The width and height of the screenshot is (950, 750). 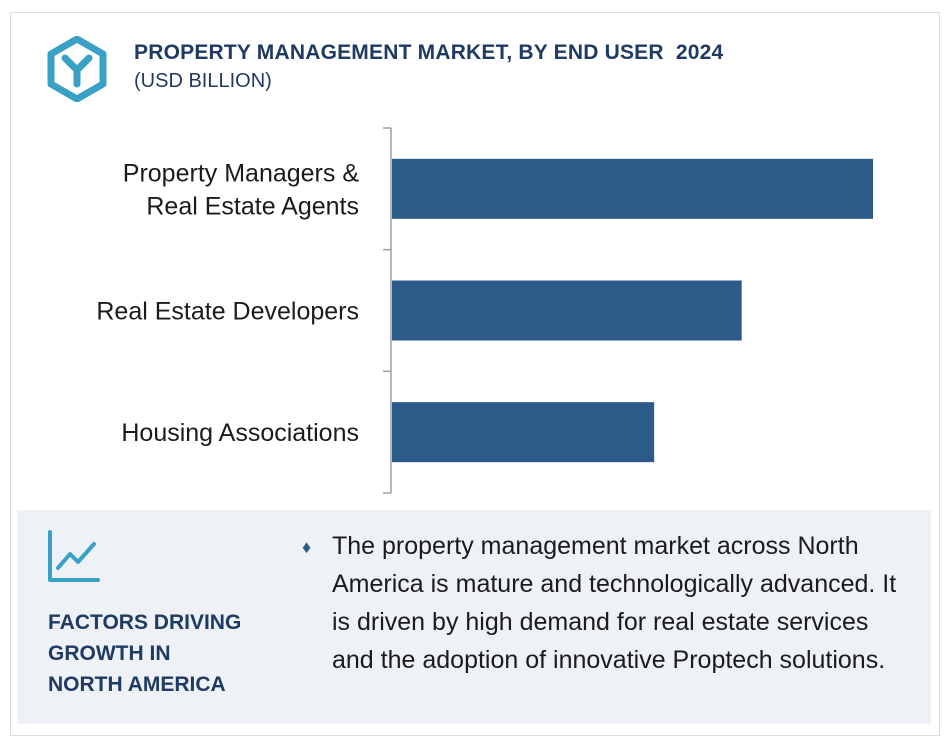 I want to click on hexagon-y-logo-icon, so click(x=77, y=69).